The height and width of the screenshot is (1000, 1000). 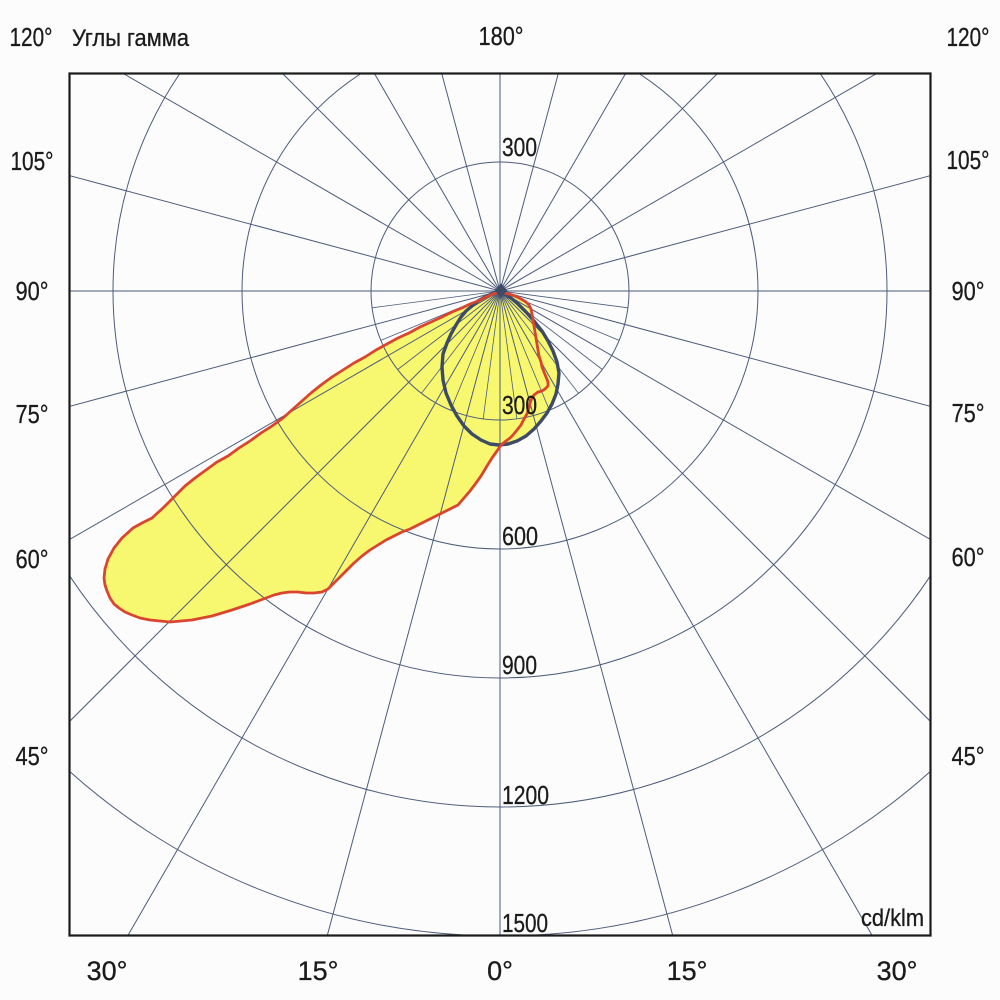 What do you see at coordinates (131, 38) in the screenshot?
I see `svg-text: Углы гамма` at bounding box center [131, 38].